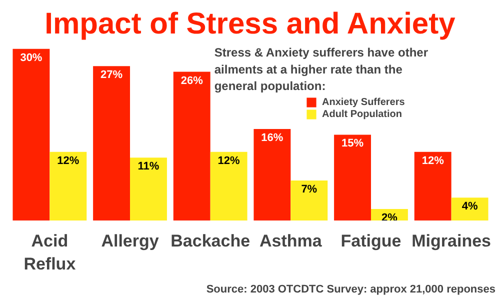 The width and height of the screenshot is (500, 300). I want to click on x-tick-label: Asthma, so click(290, 241).